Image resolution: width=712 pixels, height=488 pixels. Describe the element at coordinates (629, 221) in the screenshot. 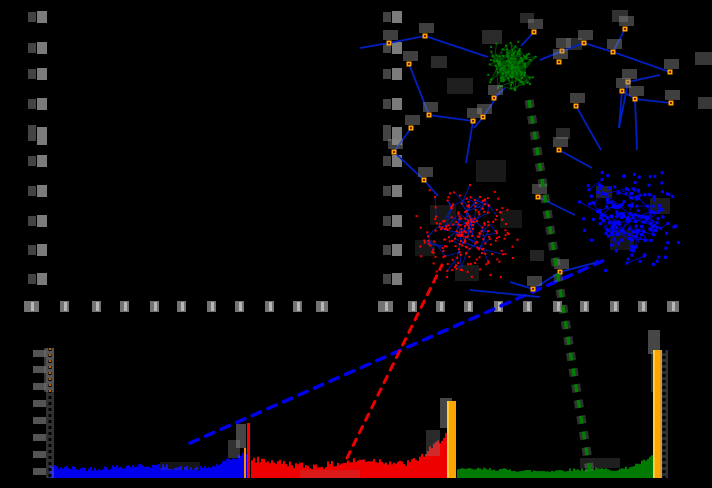

I see `network-blue-community` at that location.